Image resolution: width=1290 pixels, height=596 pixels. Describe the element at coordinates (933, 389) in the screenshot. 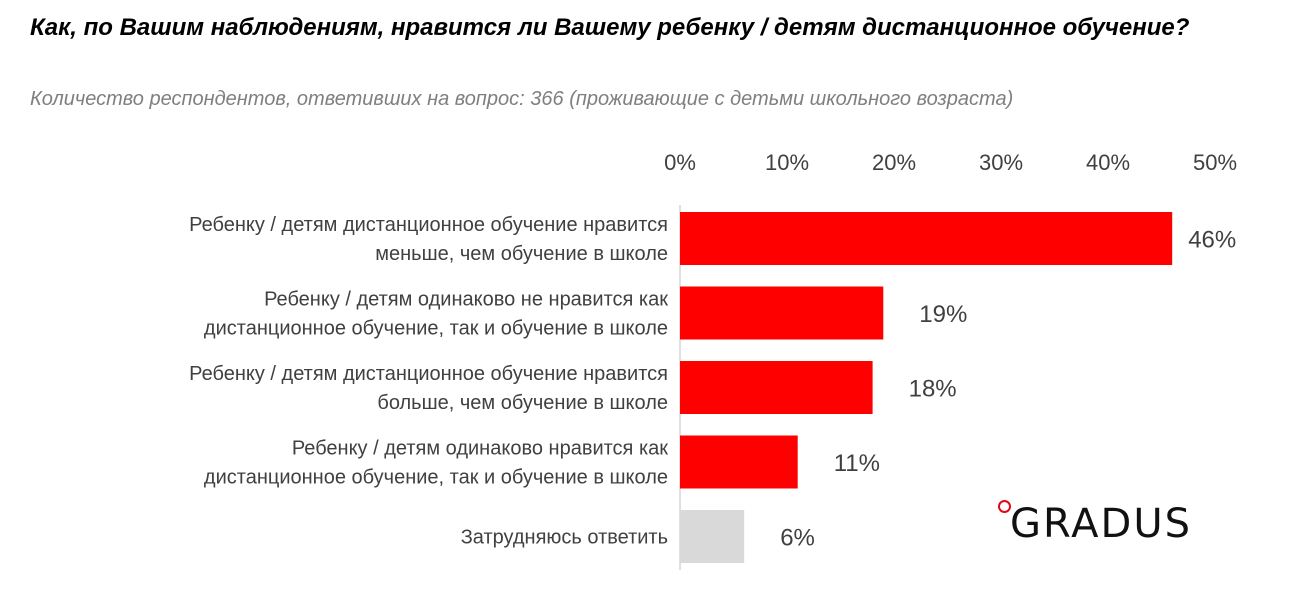

I see `data-label: 18%` at that location.